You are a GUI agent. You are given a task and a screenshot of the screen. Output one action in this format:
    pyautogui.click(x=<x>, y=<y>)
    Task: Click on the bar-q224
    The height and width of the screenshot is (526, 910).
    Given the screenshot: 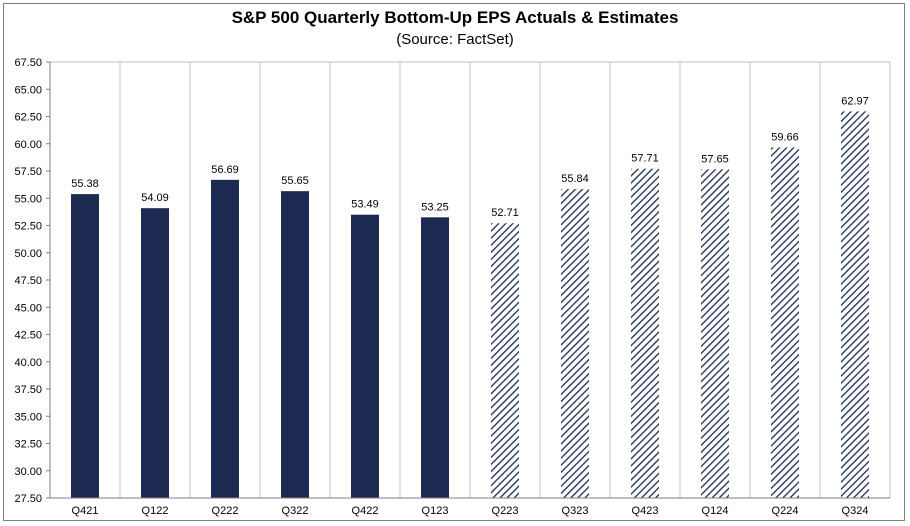 What is the action you would take?
    pyautogui.click(x=785, y=322)
    